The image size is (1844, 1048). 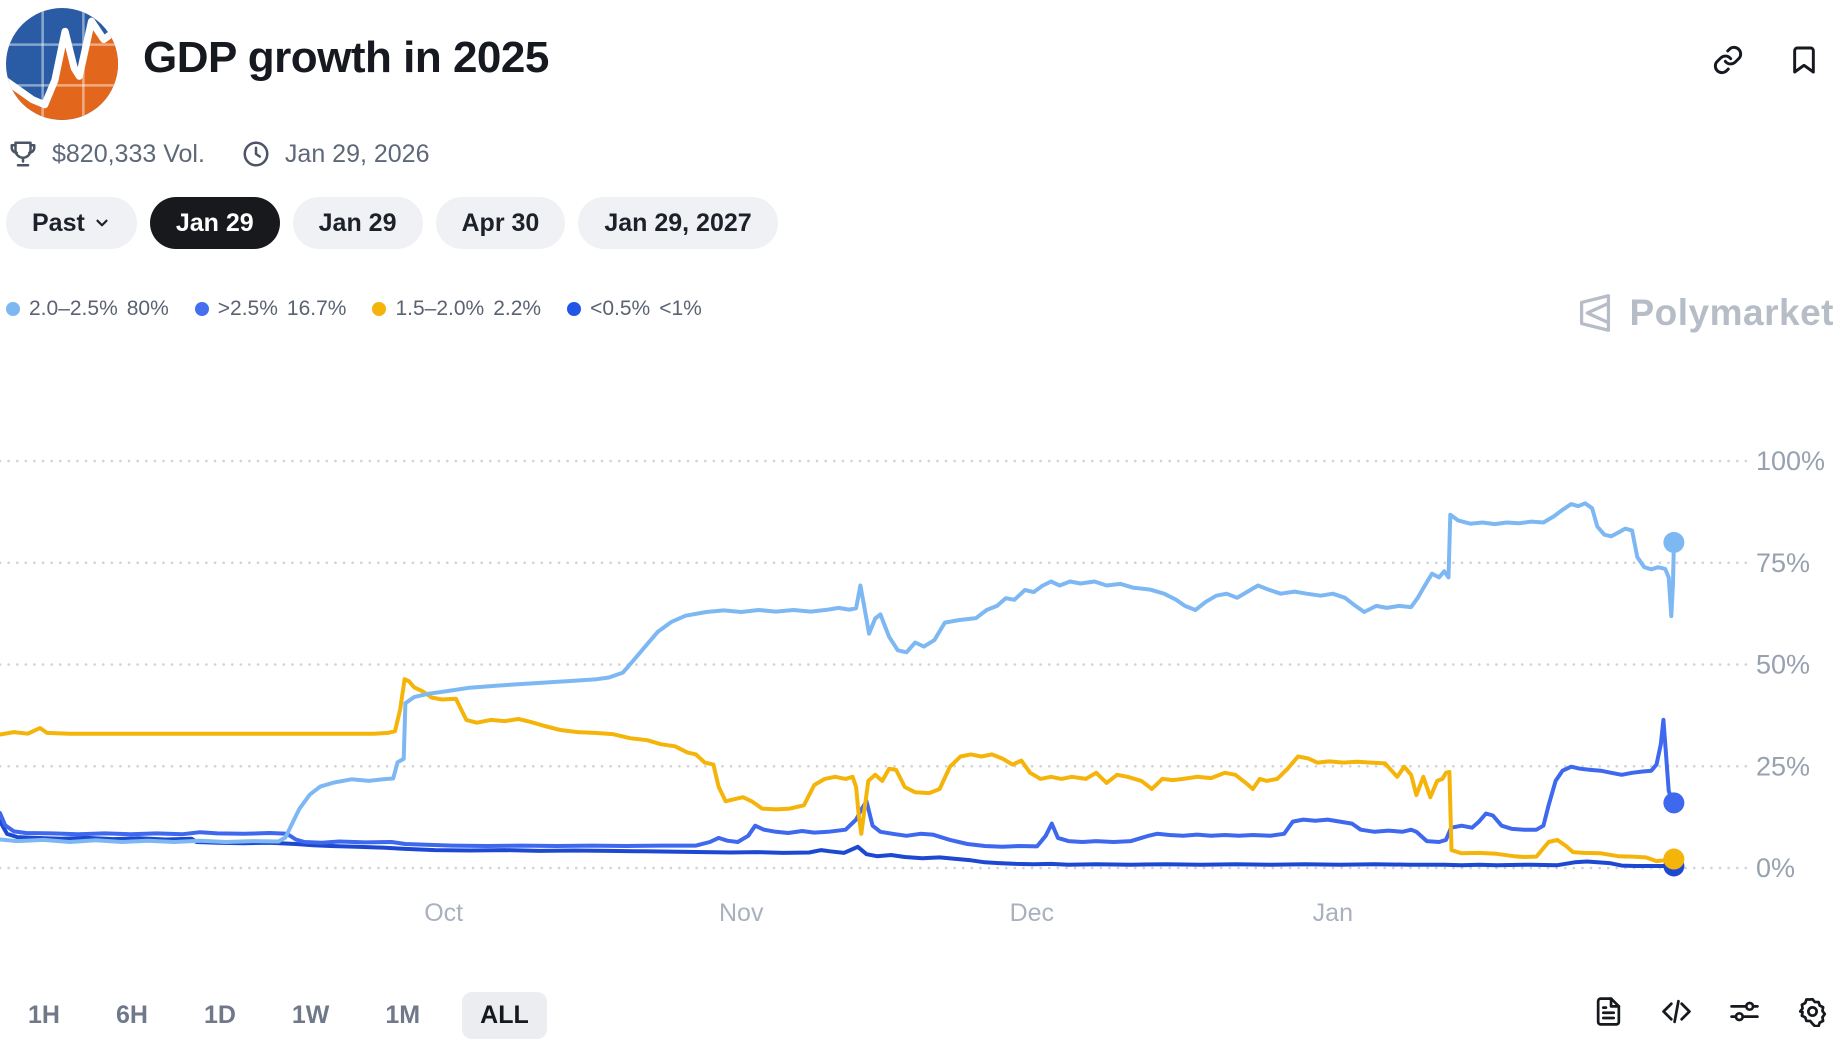 What do you see at coordinates (219, 1015) in the screenshot?
I see `timeframe-1d: 1D` at bounding box center [219, 1015].